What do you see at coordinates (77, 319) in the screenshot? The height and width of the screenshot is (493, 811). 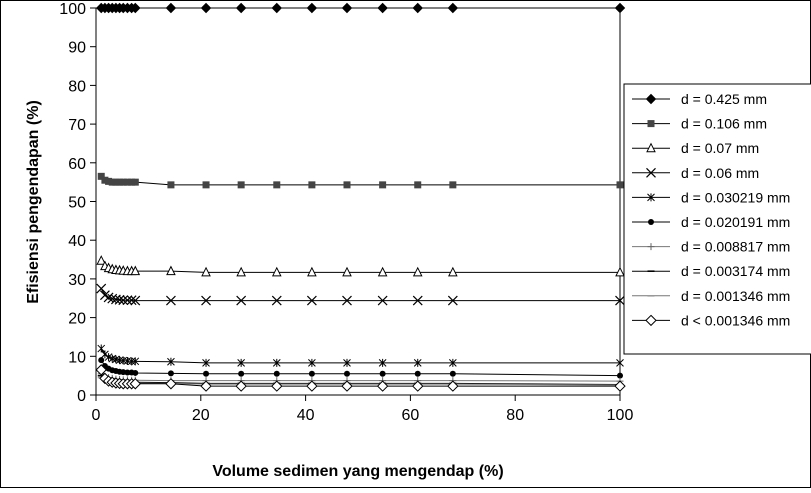 I see `y-tick-label: 20` at bounding box center [77, 319].